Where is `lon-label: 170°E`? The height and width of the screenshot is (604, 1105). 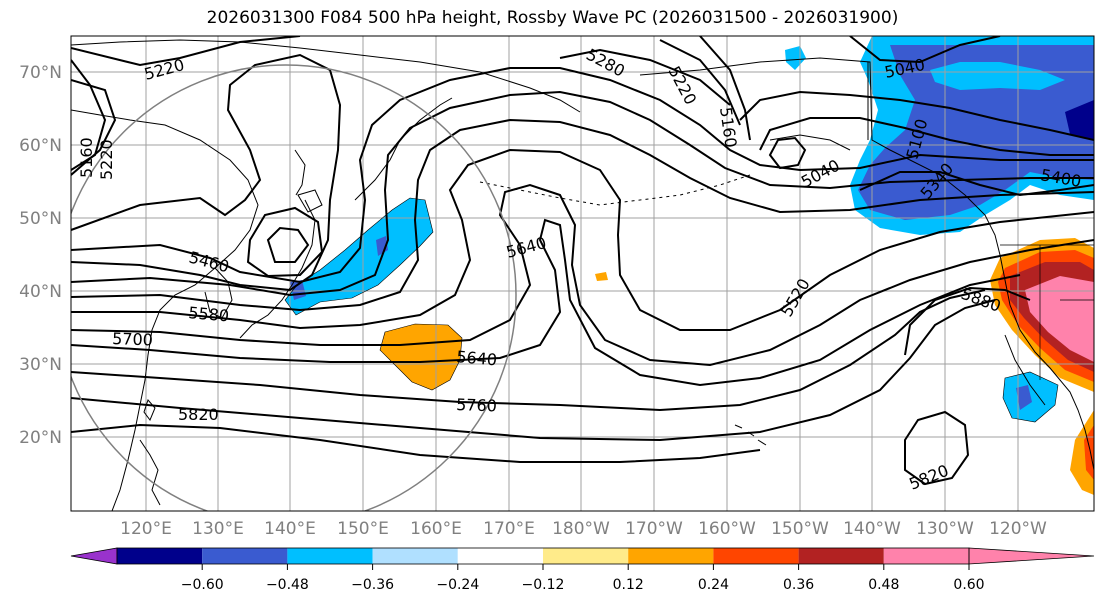
lon-label: 170°E is located at coordinates (509, 529).